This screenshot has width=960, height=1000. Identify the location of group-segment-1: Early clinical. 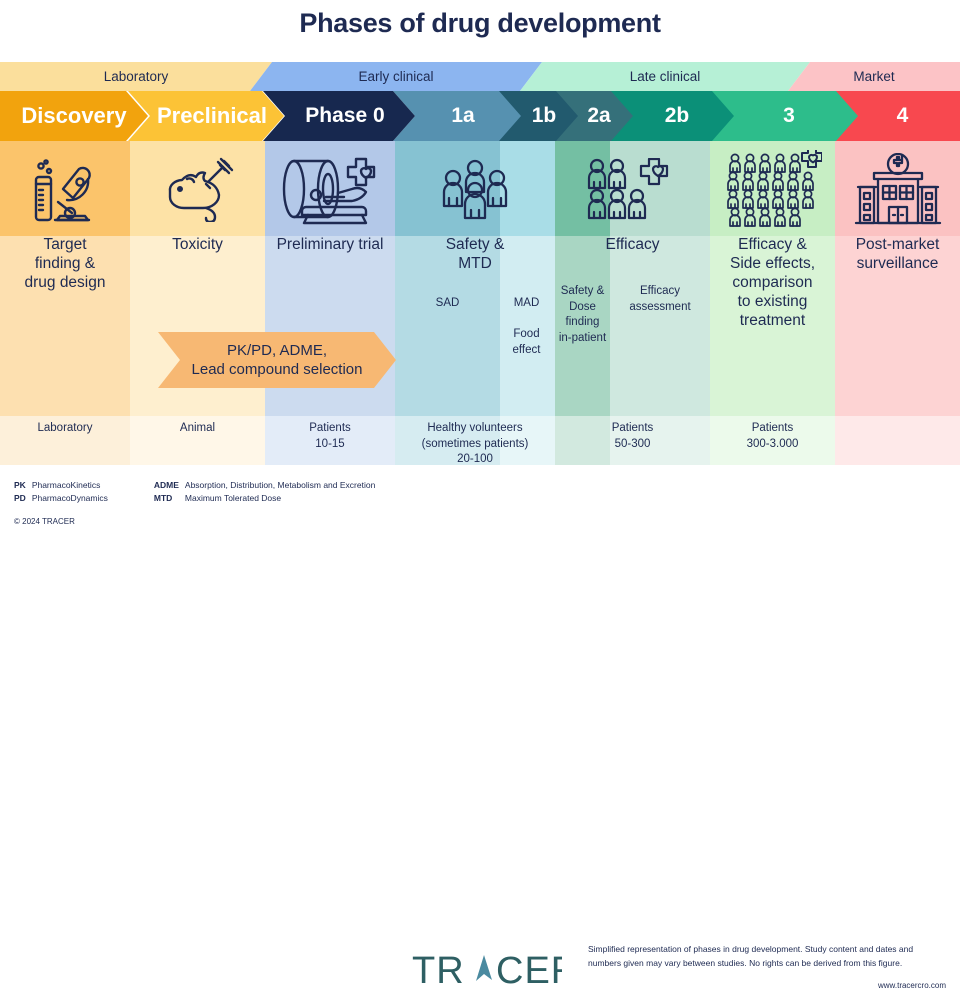
(396, 76).